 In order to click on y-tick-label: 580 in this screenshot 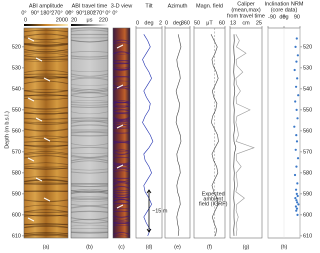, I will do `click(16, 173)`.